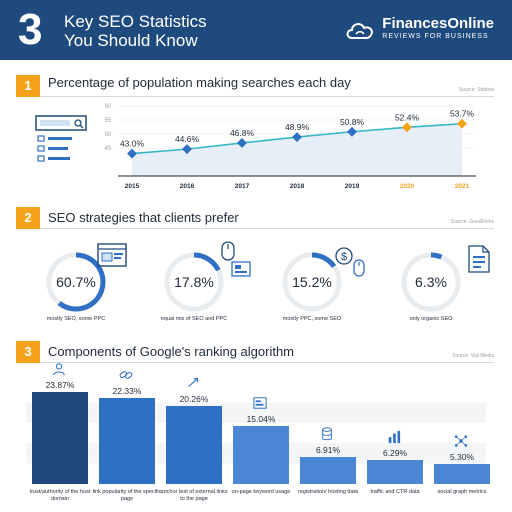  Describe the element at coordinates (394, 436) in the screenshot. I see `bar-chart-icon` at that location.